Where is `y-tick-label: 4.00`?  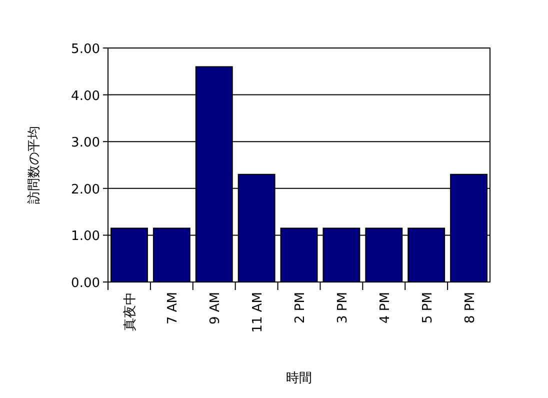
y-tick-label: 4.00 is located at coordinates (85, 96).